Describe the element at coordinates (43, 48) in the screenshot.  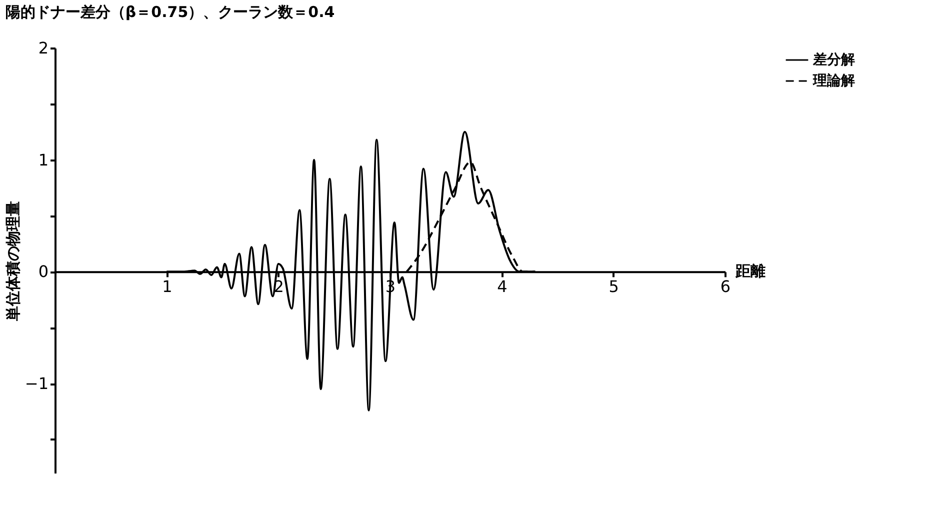
I see `y-tick-label: 2` at that location.